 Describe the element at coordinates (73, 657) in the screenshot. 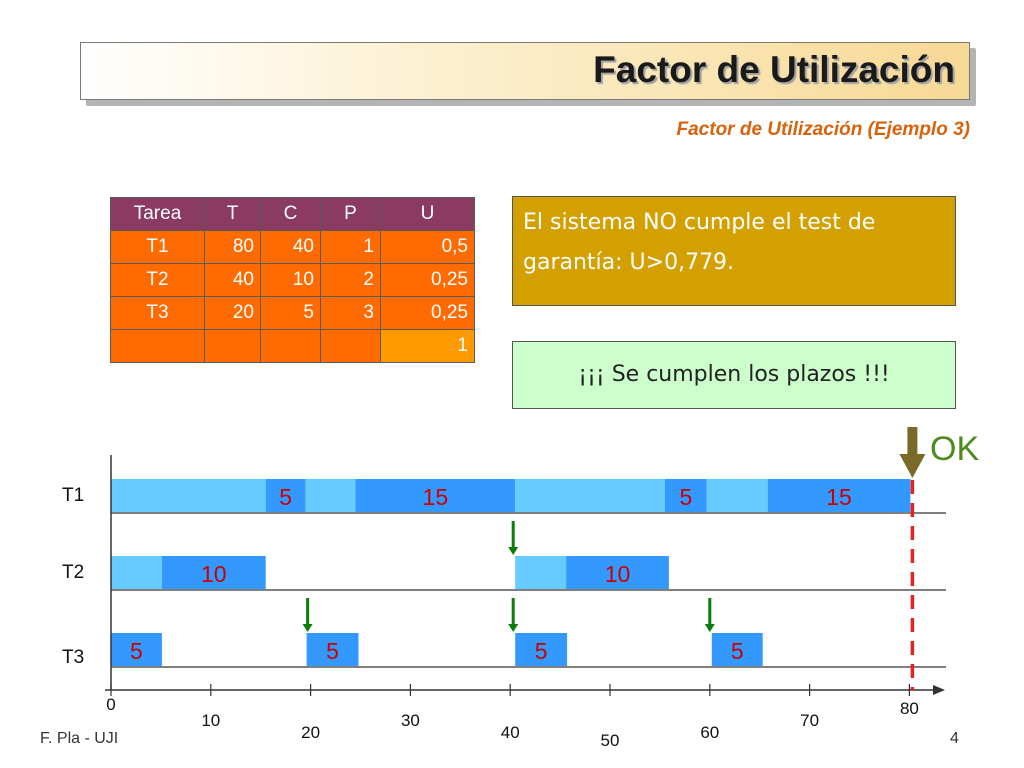

I see `task-label: T3` at that location.